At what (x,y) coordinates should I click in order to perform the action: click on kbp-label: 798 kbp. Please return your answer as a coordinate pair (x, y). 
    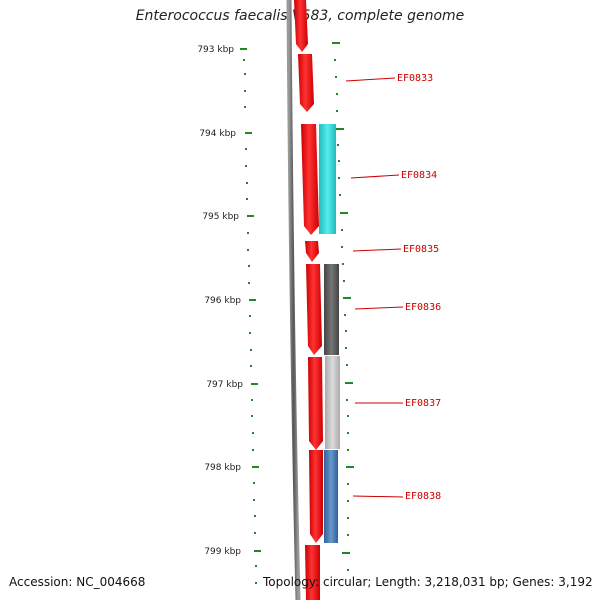
    Looking at the image, I should click on (222, 468).